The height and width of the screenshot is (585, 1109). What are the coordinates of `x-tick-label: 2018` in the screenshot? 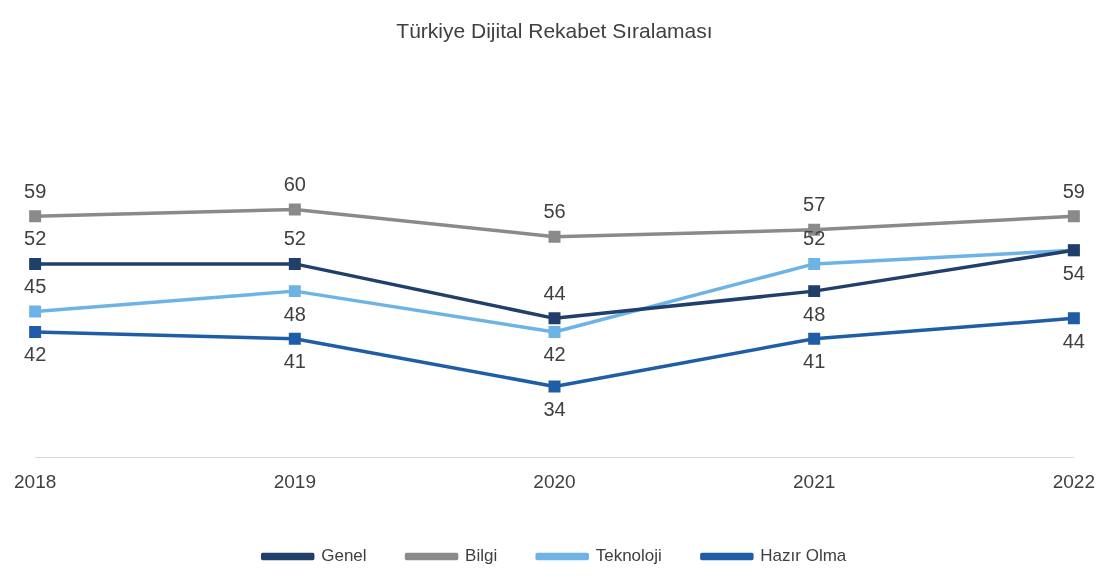 It's located at (35, 481).